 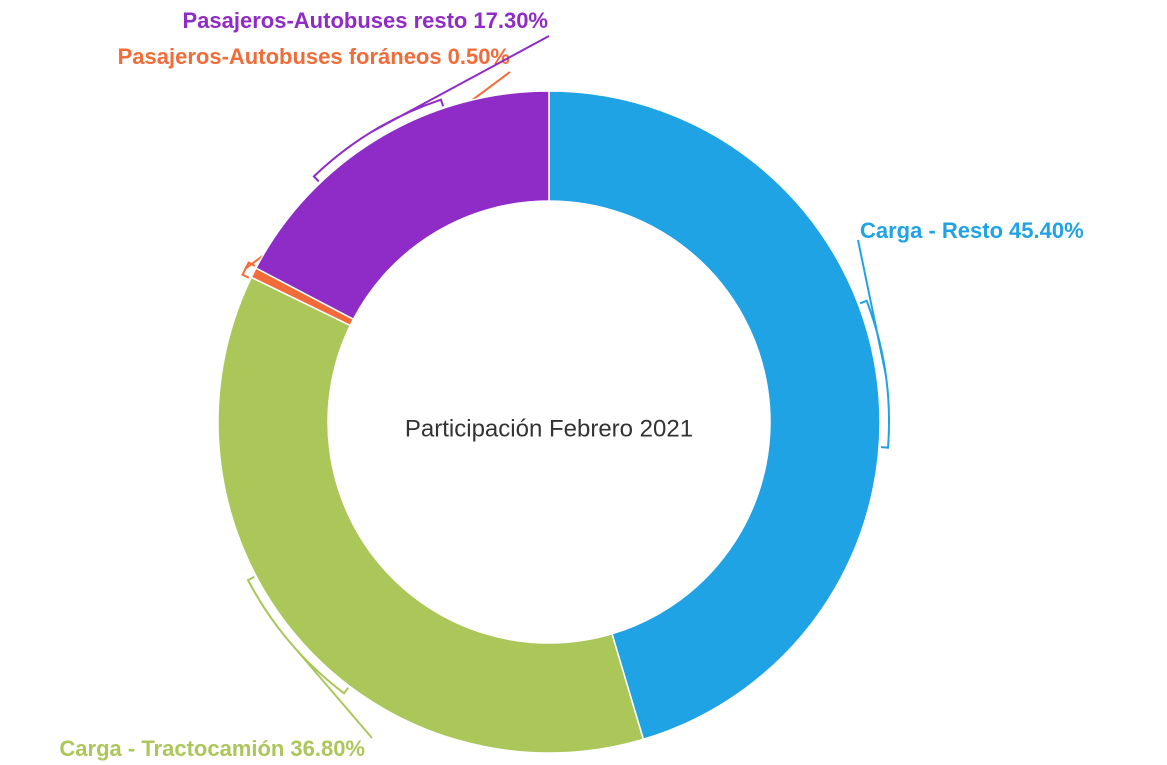 I want to click on data-label: Carga - Resto 45.40%, so click(x=972, y=230).